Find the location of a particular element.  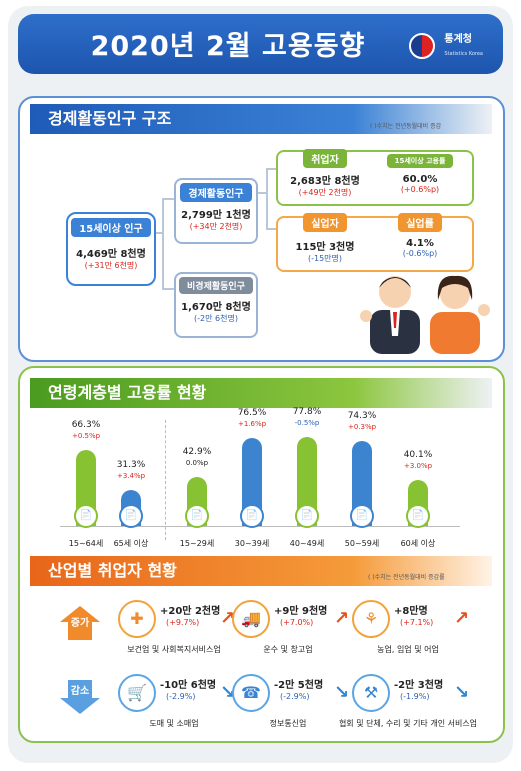

age-bar-3: 📄 is located at coordinates (252, 483).